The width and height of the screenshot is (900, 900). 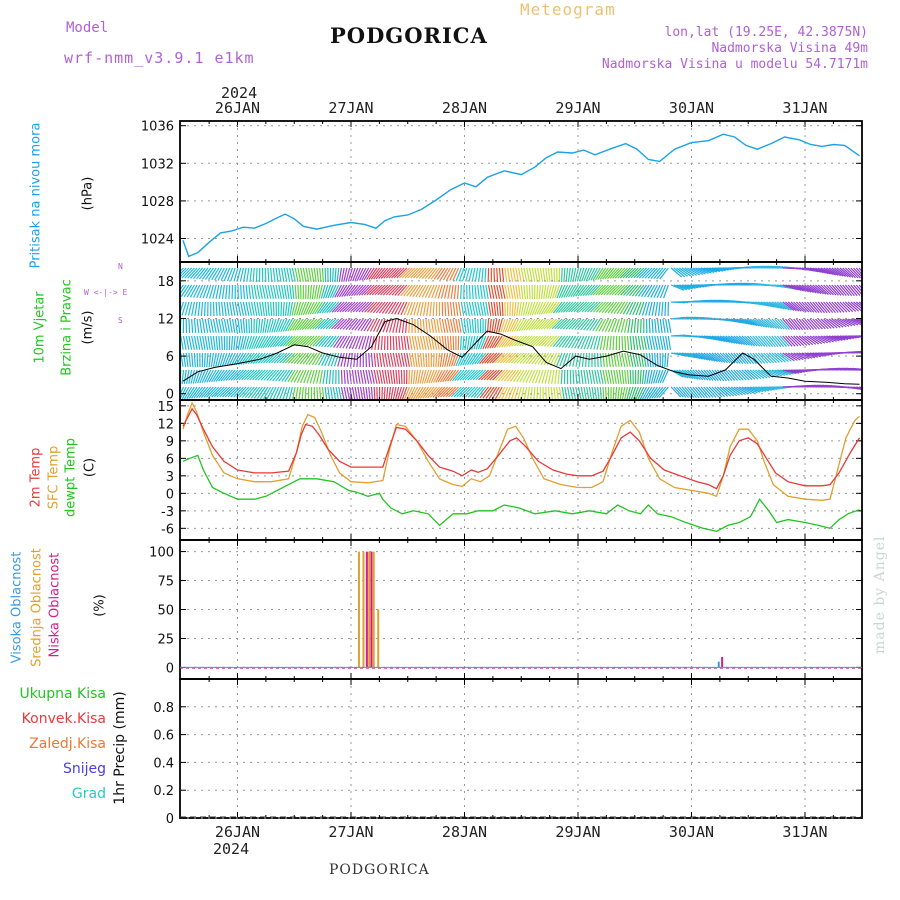 What do you see at coordinates (351, 832) in the screenshot?
I see `bottom-day-label: 27JAN` at bounding box center [351, 832].